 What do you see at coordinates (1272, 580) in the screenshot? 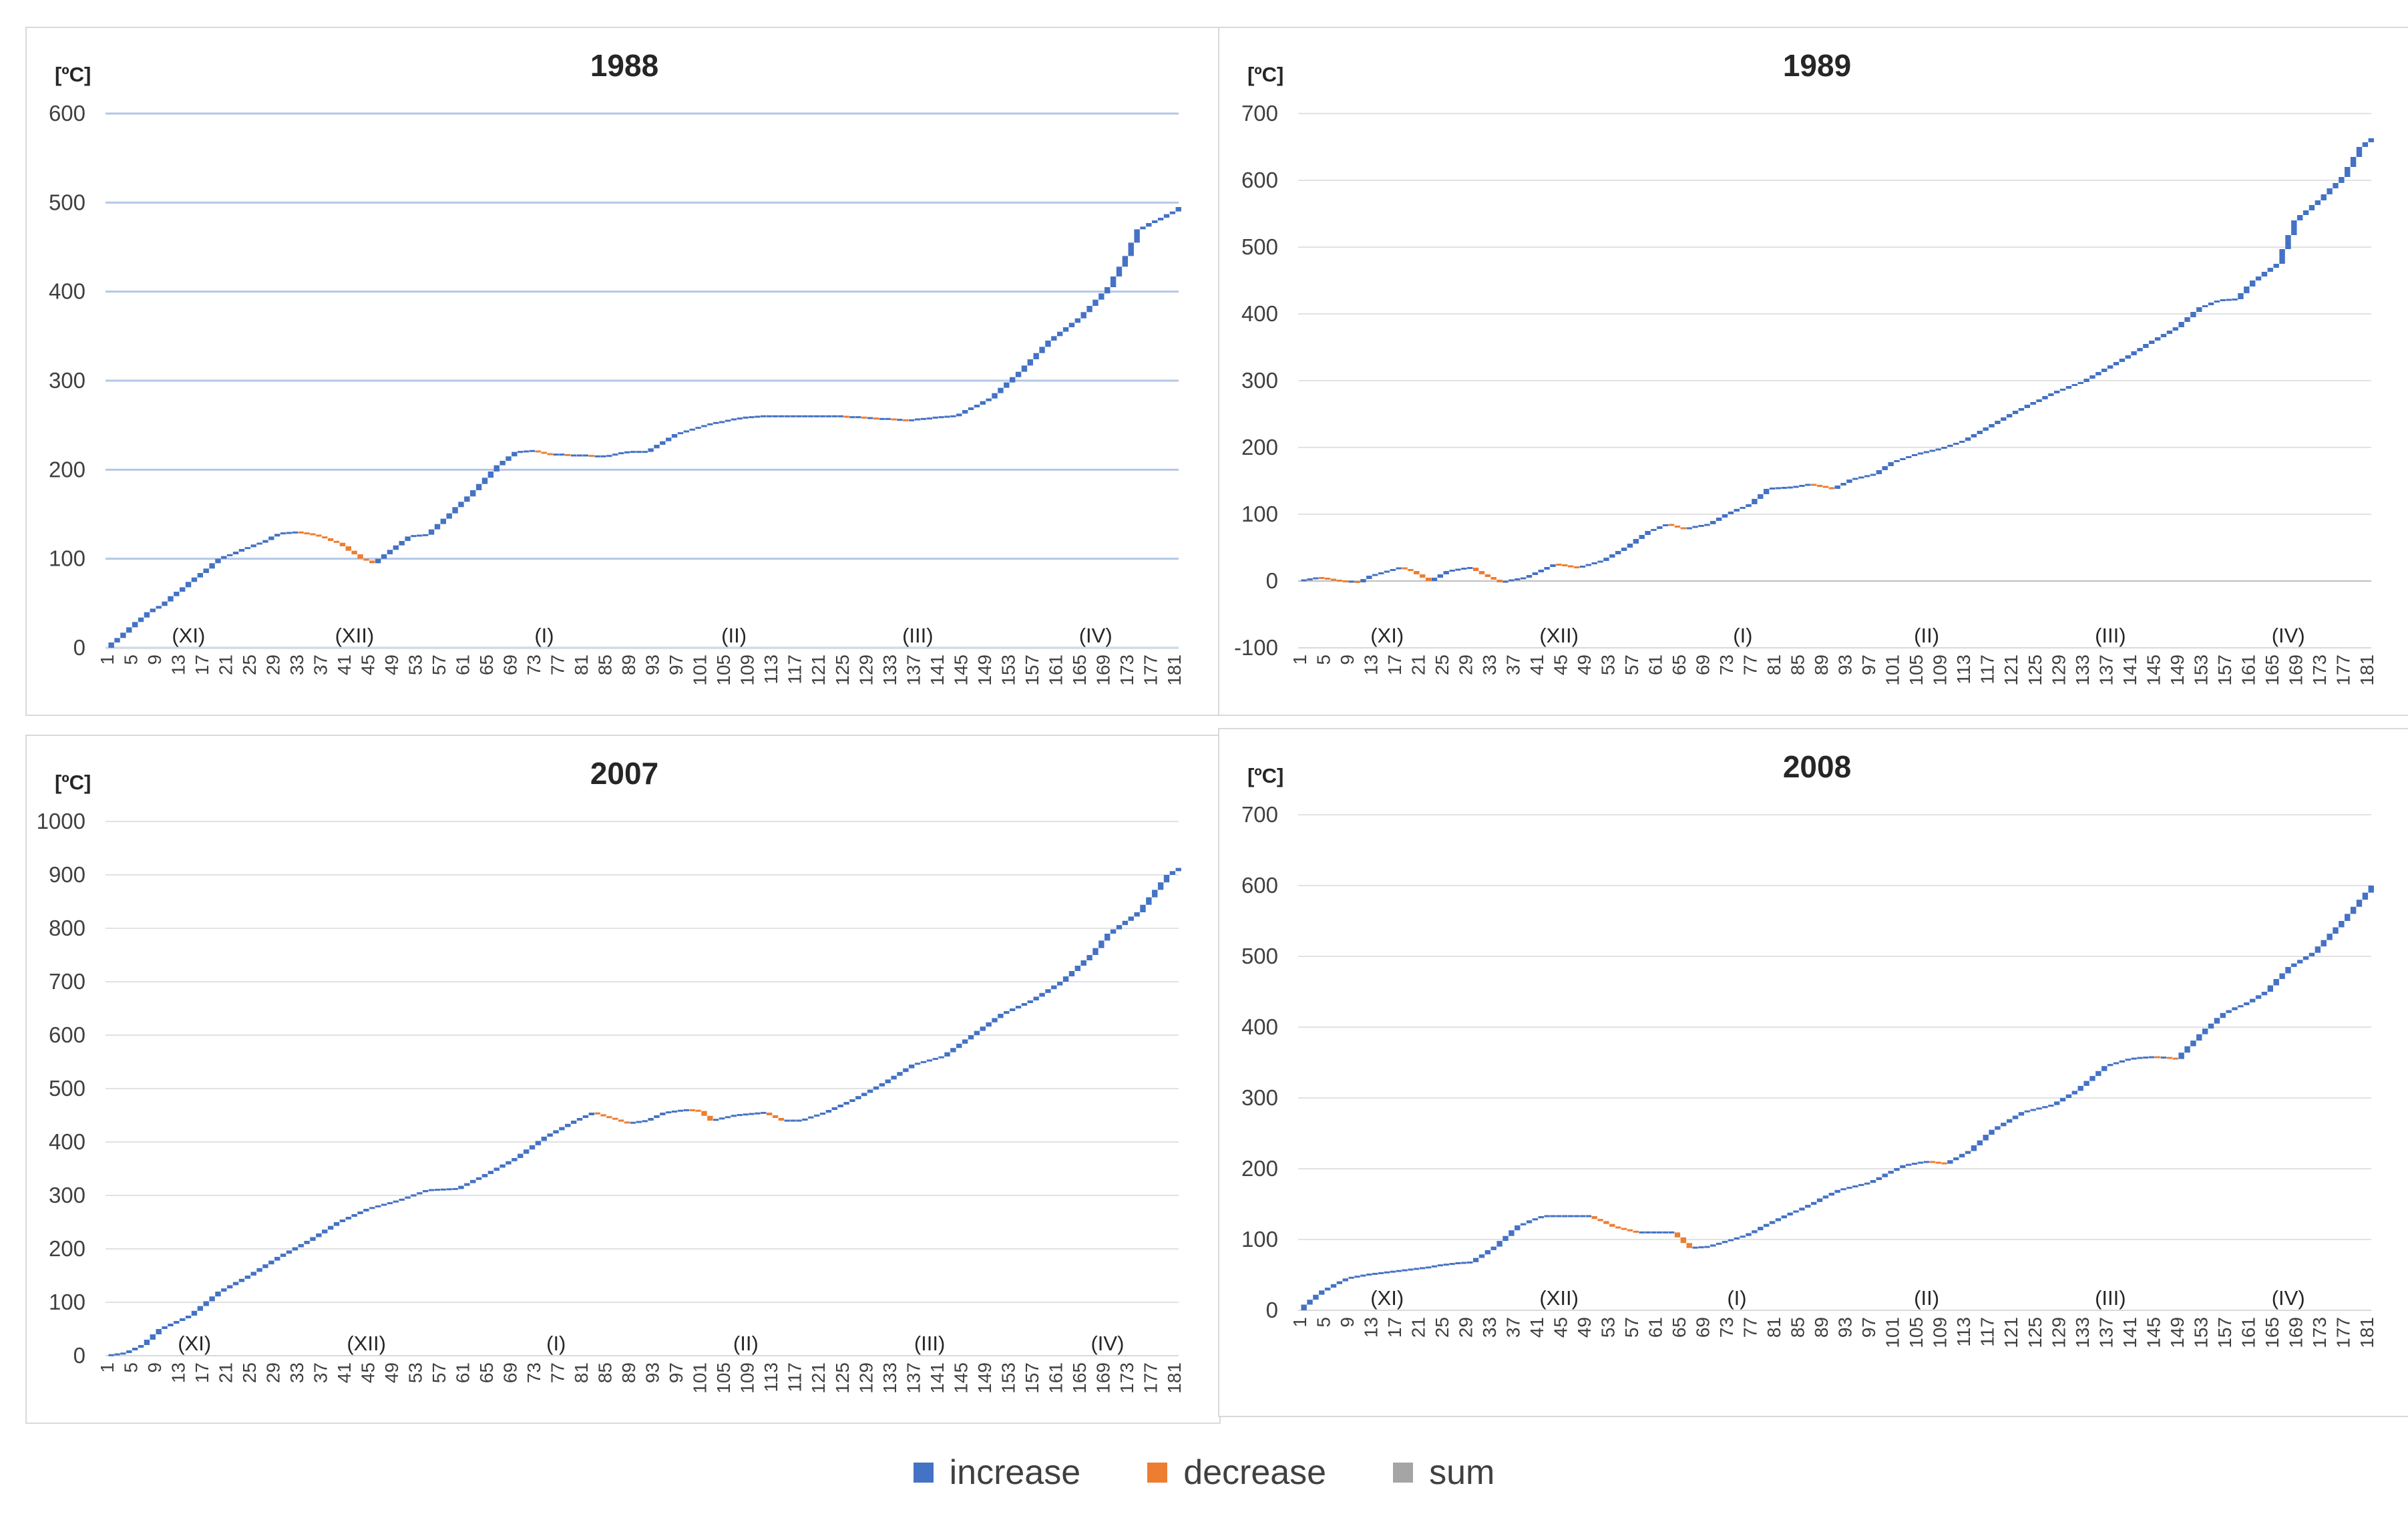
I see `y-tick-label: 0` at bounding box center [1272, 580].